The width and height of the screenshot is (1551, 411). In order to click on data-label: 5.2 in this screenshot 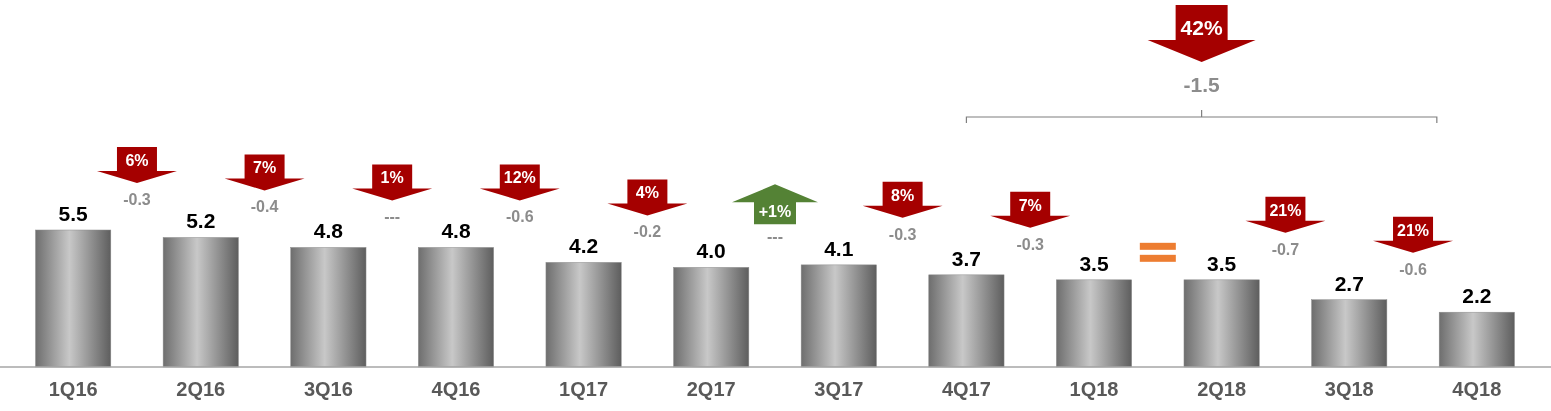, I will do `click(201, 221)`.